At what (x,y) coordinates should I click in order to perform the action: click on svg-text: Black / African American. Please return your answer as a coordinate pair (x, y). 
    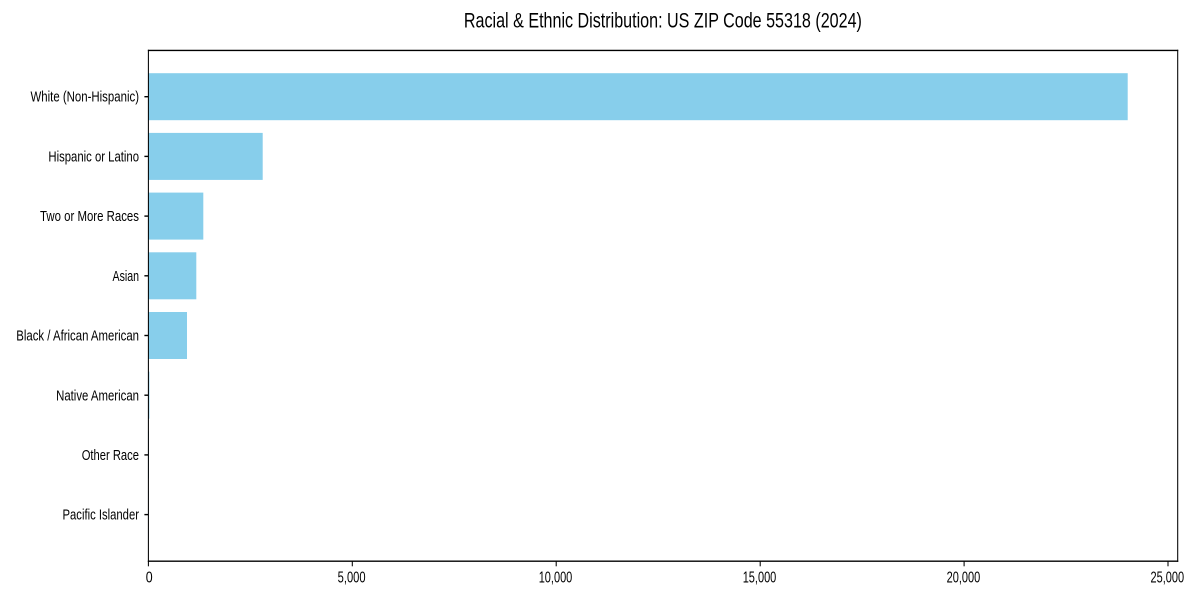
    Looking at the image, I should click on (77, 337).